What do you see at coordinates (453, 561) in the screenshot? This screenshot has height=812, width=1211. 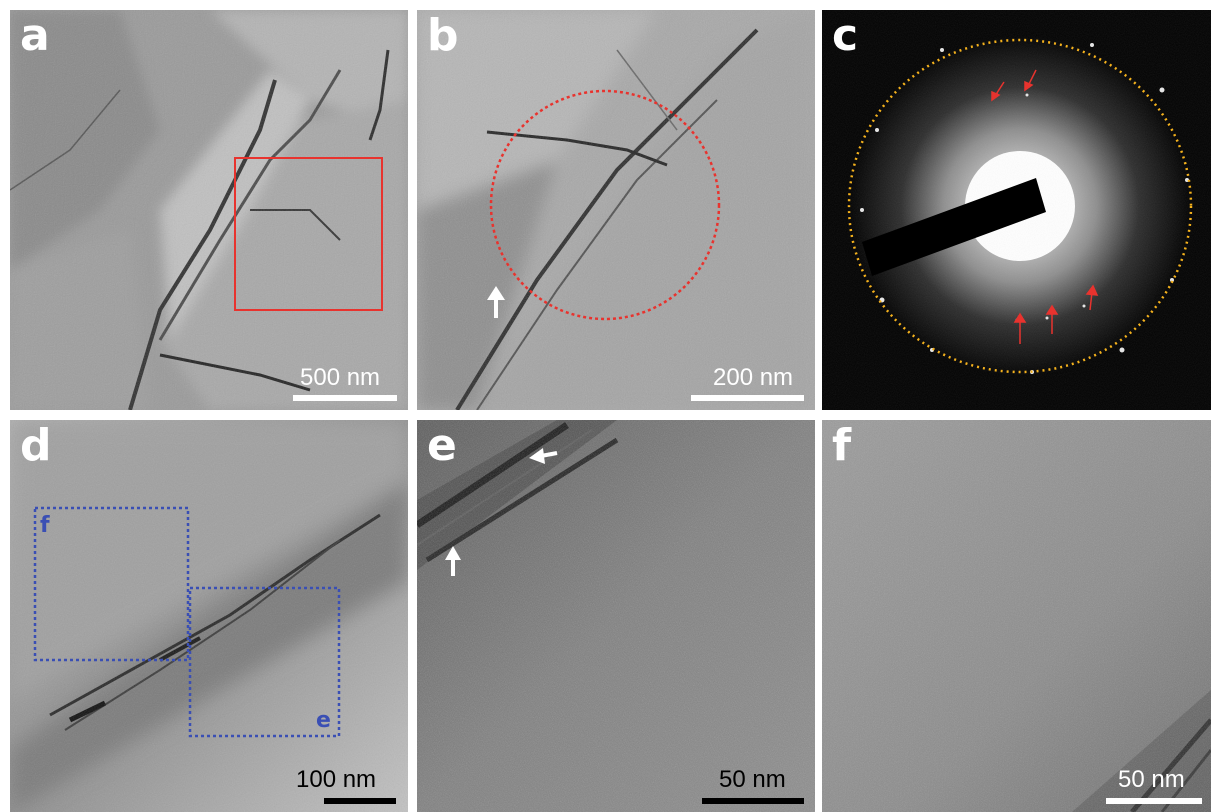 I see `arrow-white-e-bottom` at bounding box center [453, 561].